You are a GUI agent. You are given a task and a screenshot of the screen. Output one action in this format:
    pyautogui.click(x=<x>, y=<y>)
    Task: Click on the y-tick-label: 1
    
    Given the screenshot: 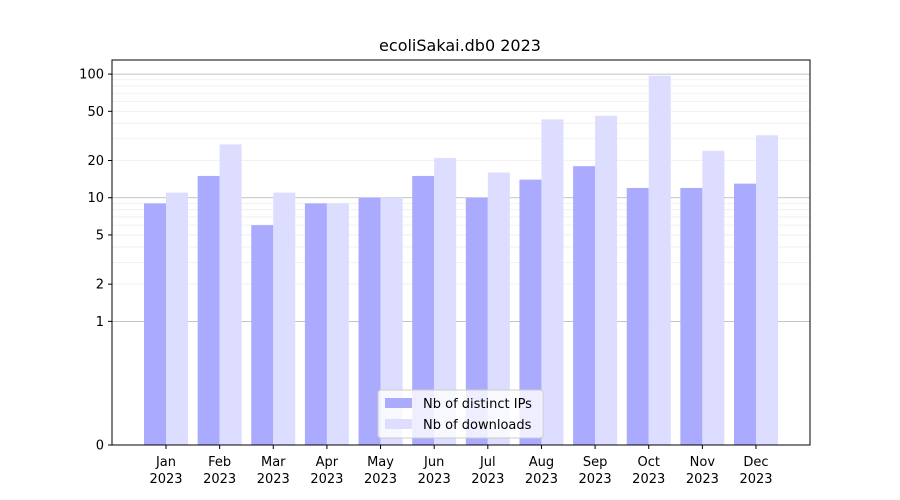 What is the action you would take?
    pyautogui.click(x=100, y=322)
    